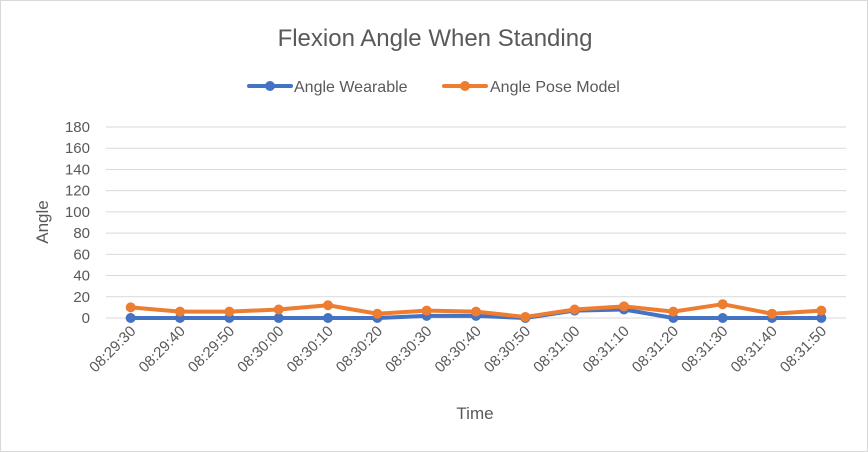 This screenshot has height=452, width=868. What do you see at coordinates (351, 87) in the screenshot?
I see `legend-label: Angle Wearable` at bounding box center [351, 87].